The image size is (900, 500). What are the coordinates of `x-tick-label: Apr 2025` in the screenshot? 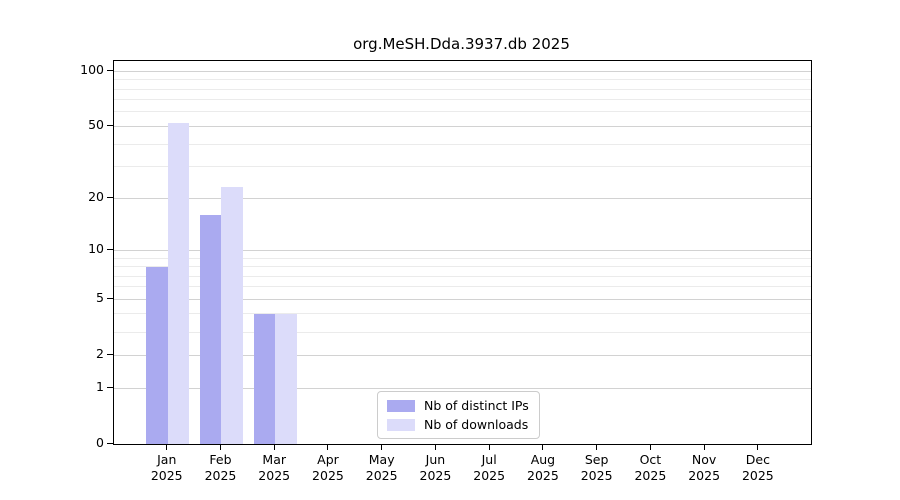 It's located at (328, 468).